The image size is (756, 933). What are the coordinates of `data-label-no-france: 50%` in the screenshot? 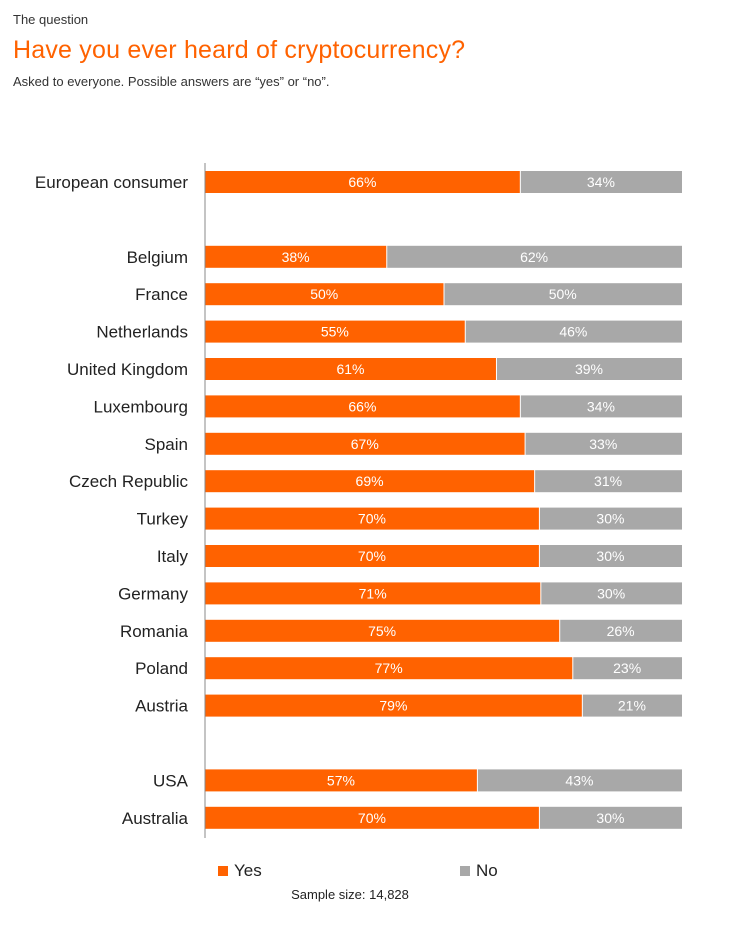 It's located at (563, 294).